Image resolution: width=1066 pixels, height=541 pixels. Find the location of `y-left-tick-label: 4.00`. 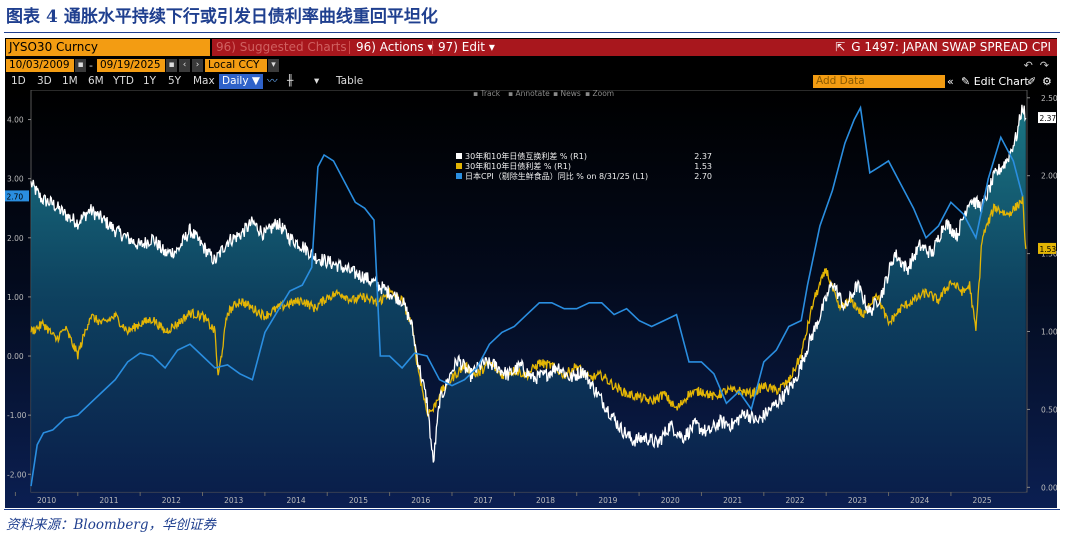

y-left-tick-label: 4.00 is located at coordinates (15, 120).